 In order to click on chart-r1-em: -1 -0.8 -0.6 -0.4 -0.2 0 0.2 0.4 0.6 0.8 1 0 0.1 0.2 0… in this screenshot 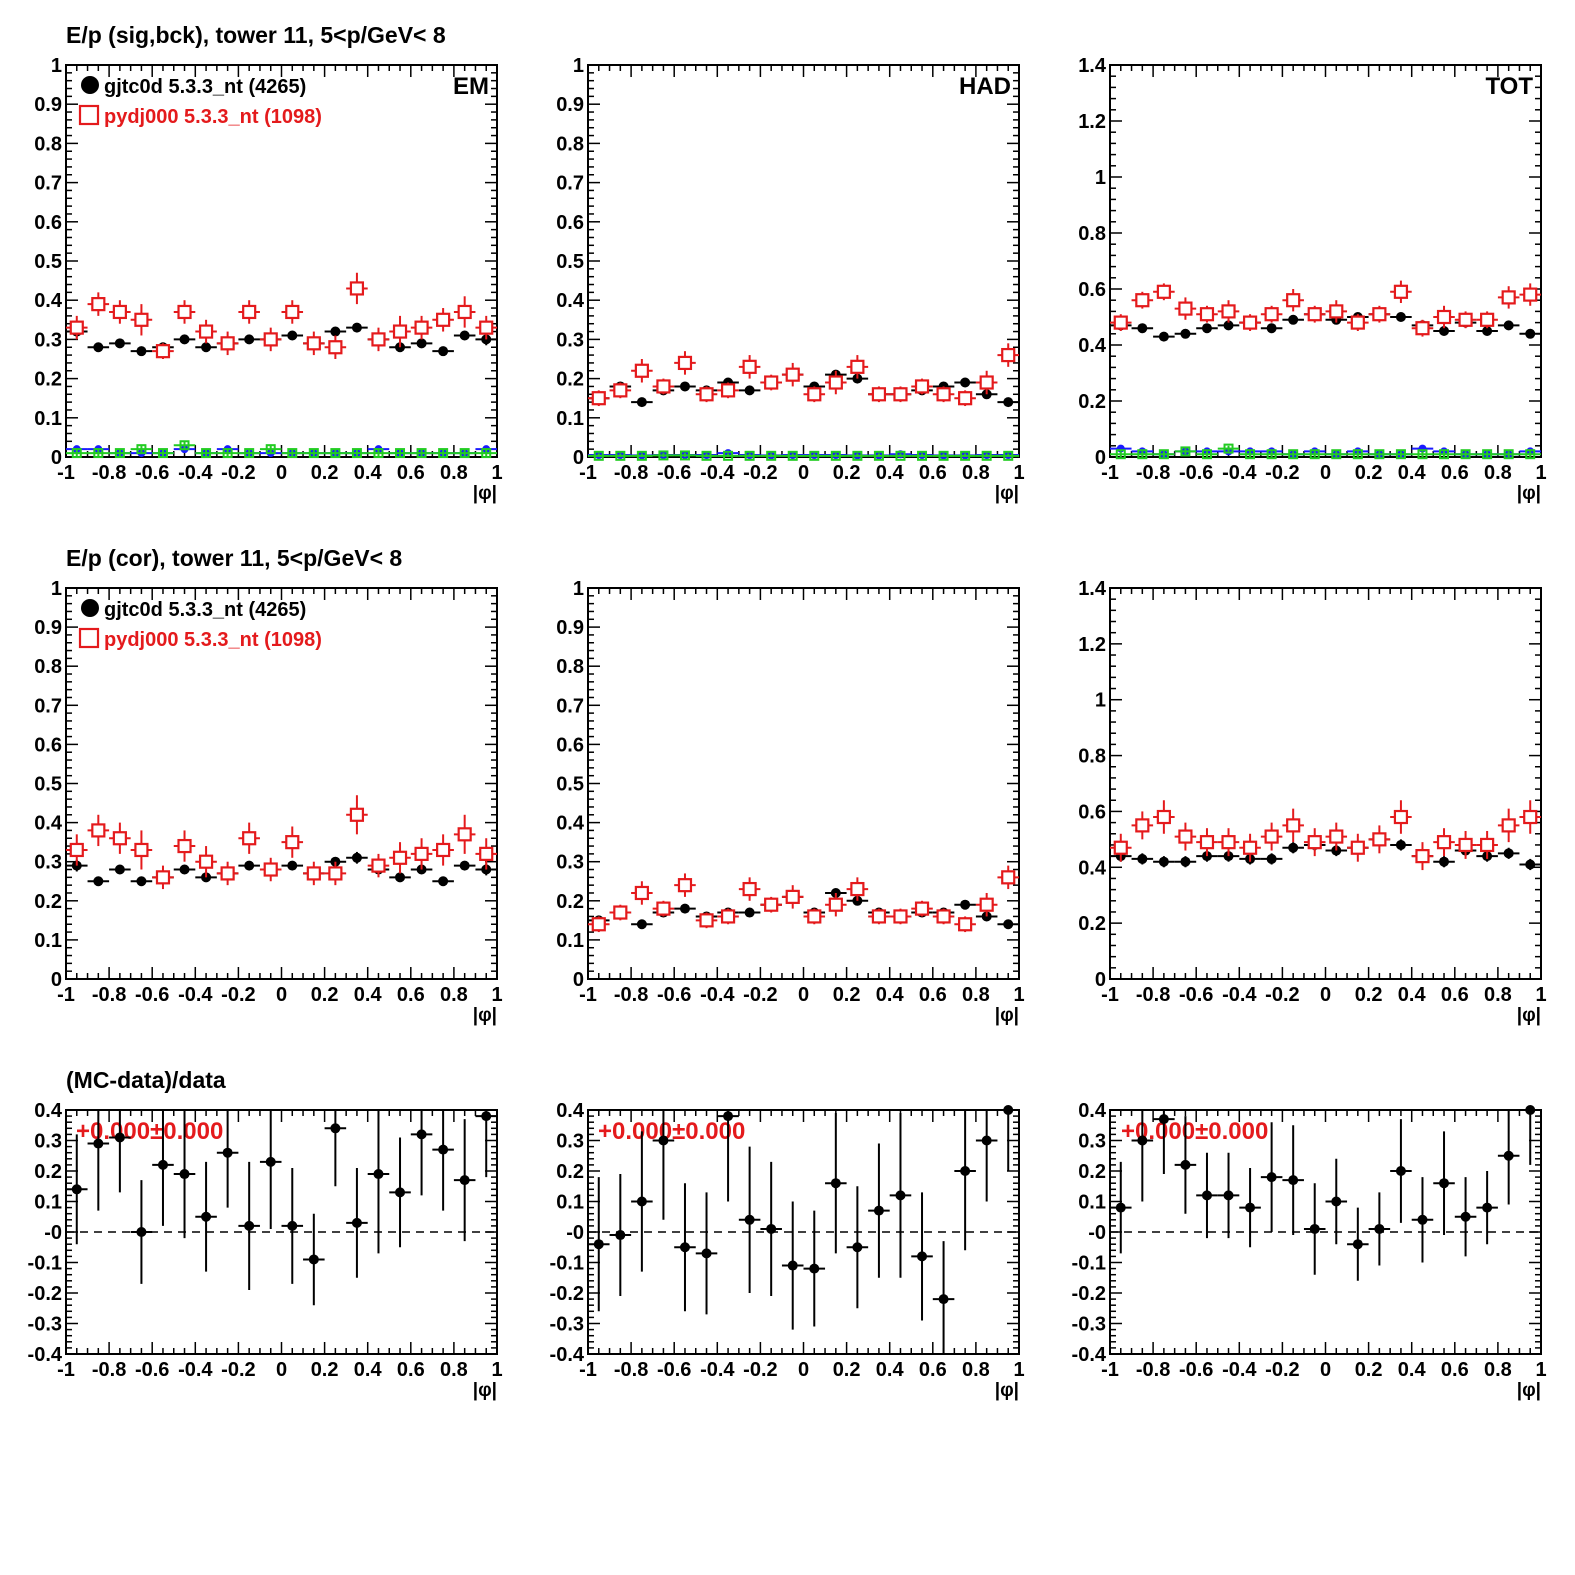, I will do `click(268, 279)`.